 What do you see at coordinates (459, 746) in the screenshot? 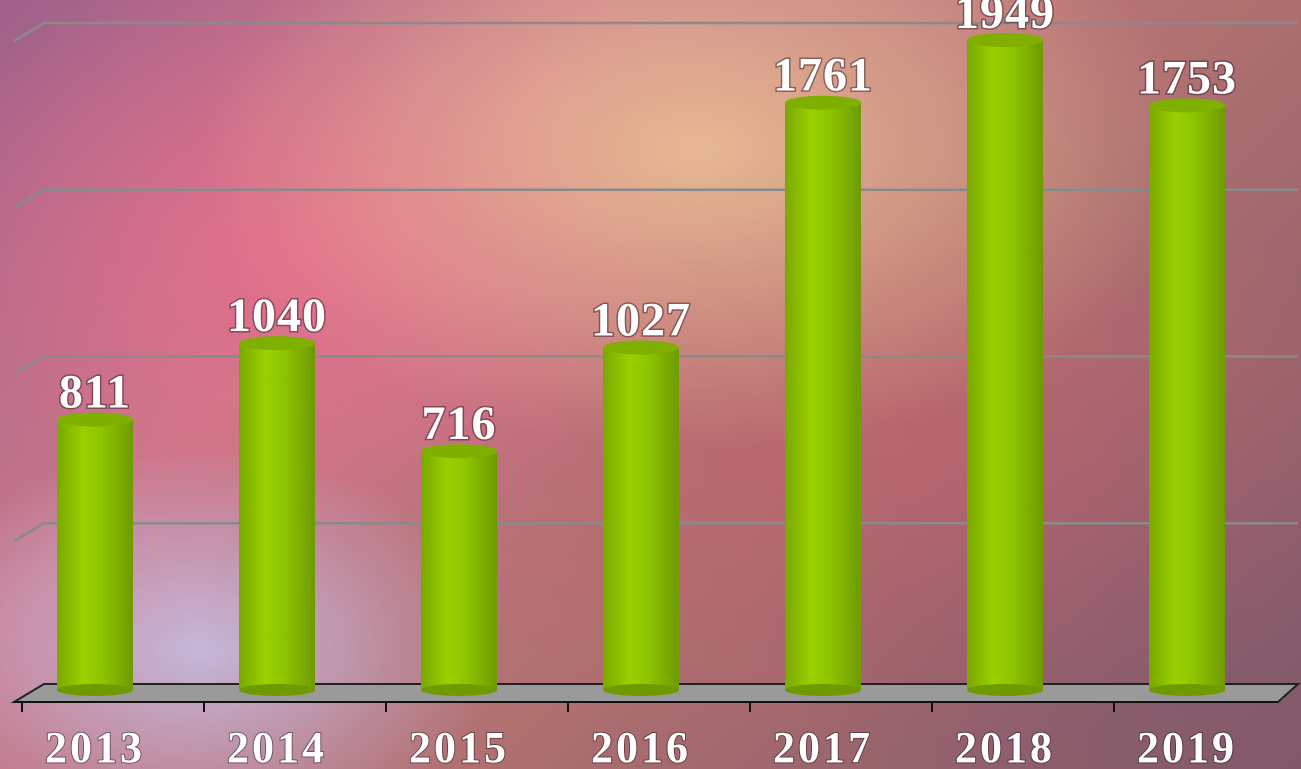
I see `x-tick-label: 2015` at bounding box center [459, 746].